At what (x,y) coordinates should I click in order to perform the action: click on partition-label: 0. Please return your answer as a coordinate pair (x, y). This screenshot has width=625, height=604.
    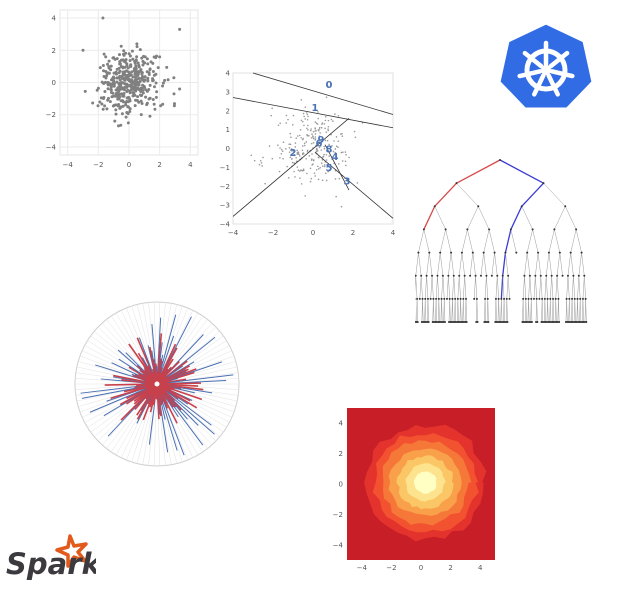
    Looking at the image, I should click on (329, 85).